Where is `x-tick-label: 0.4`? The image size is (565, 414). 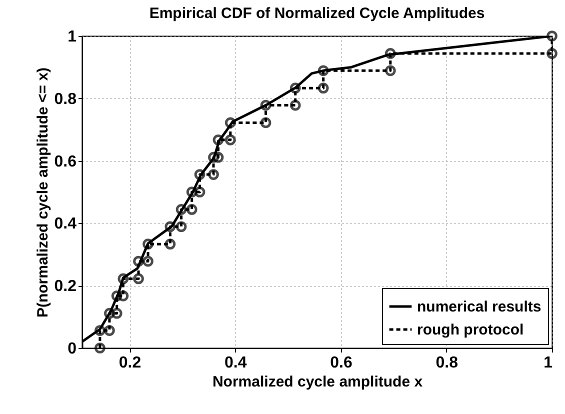
x-tick-label: 0.4 is located at coordinates (235, 363).